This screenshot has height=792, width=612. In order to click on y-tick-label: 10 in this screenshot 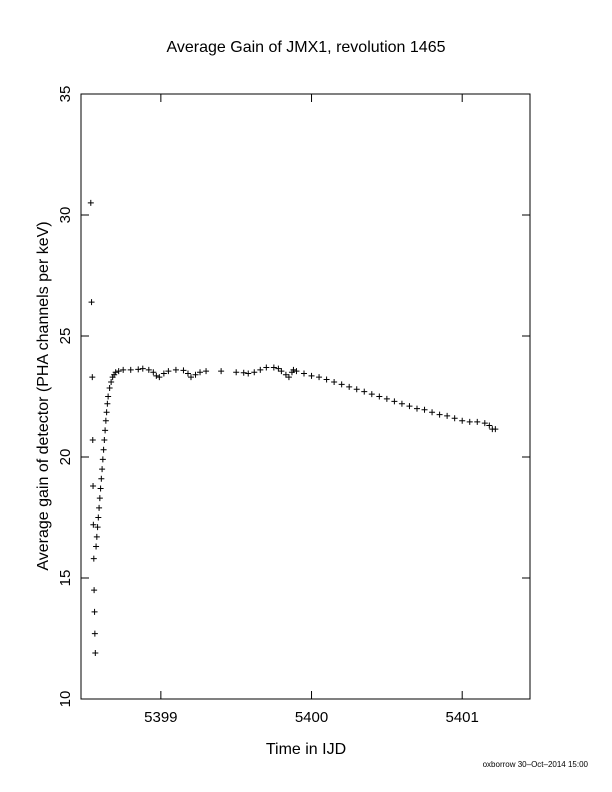, I will do `click(65, 699)`.